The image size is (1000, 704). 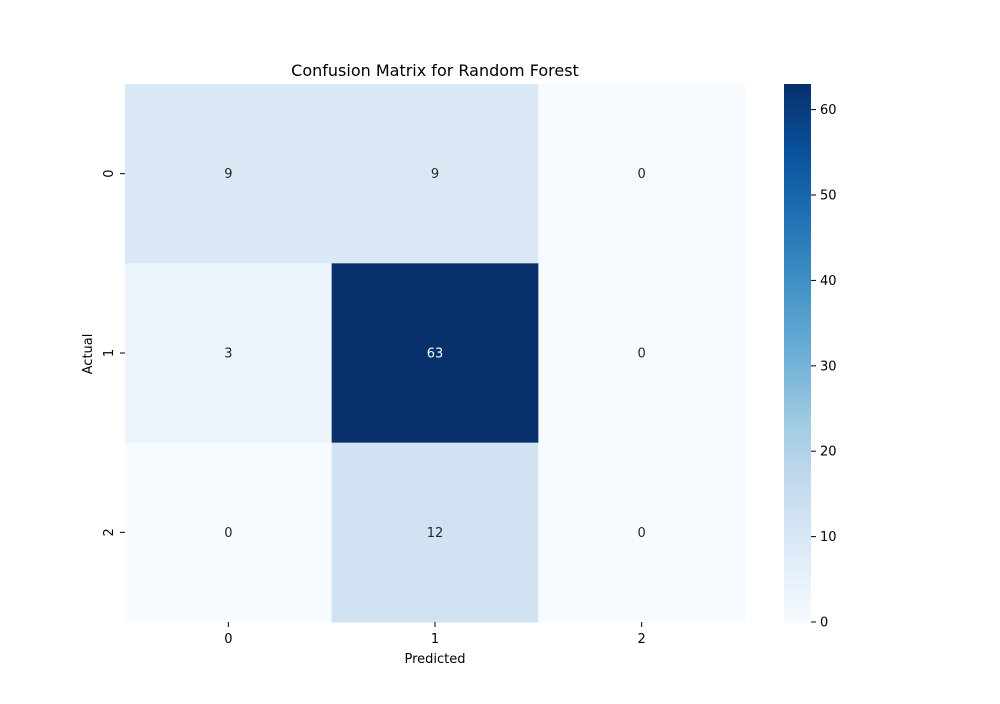 I want to click on cell-label-2-1: 12, so click(x=435, y=533).